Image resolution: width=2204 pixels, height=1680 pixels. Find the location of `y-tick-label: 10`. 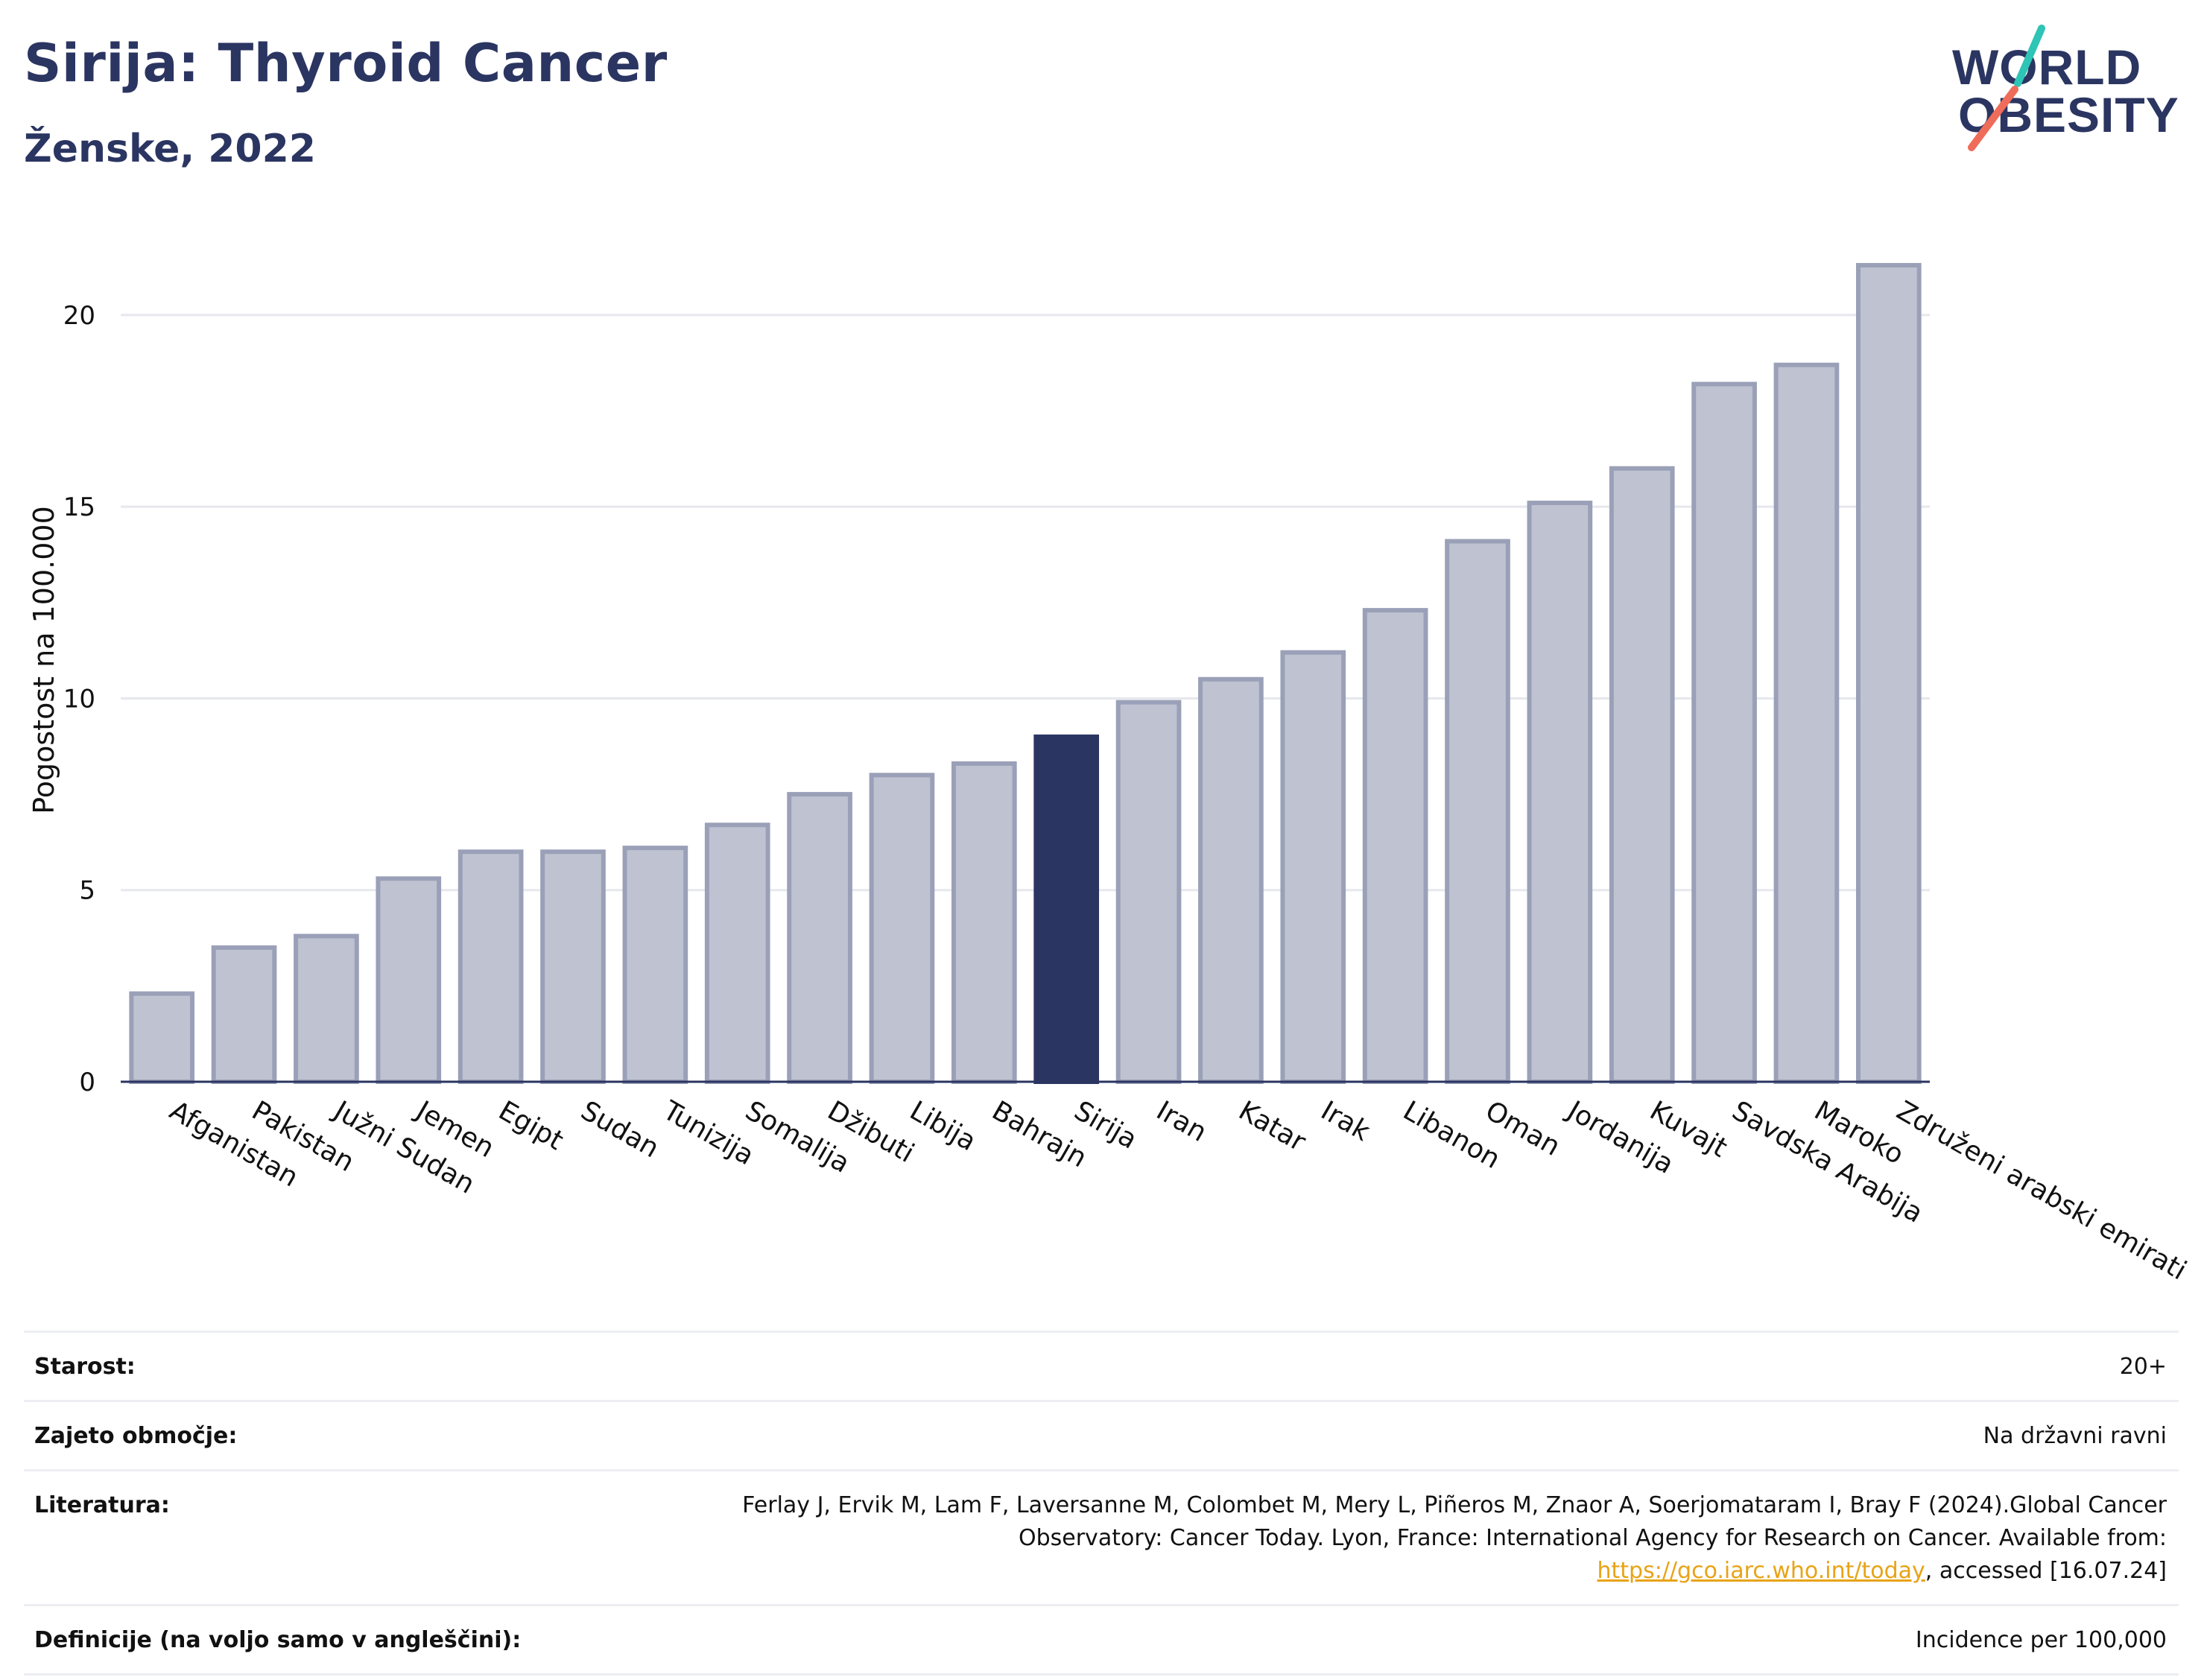

y-tick-label: 10 is located at coordinates (79, 699).